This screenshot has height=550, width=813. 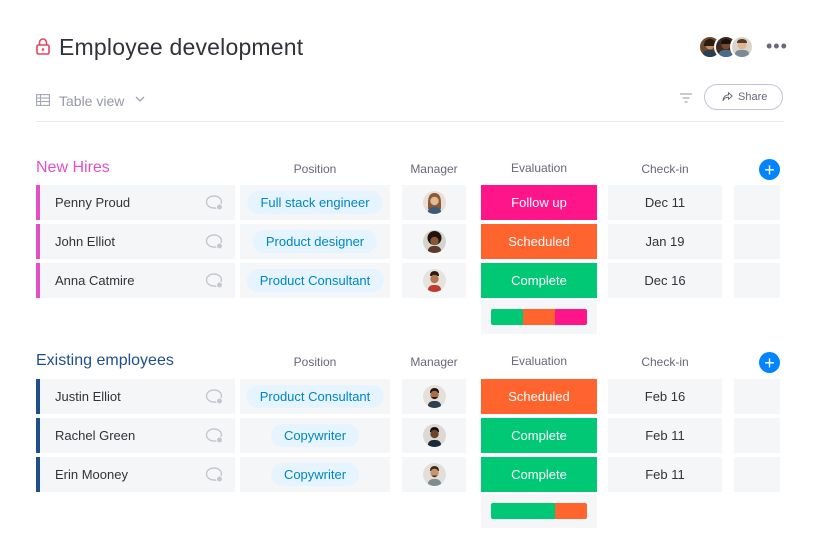 What do you see at coordinates (43, 100) in the screenshot?
I see `table-icon` at bounding box center [43, 100].